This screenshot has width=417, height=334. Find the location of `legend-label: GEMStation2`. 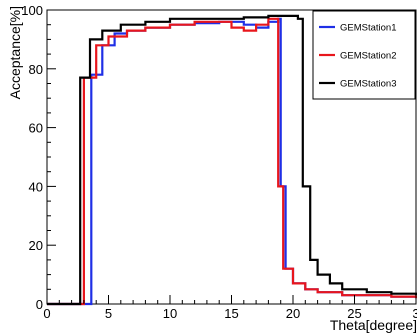

legend-label: GEMStation2 is located at coordinates (368, 56).